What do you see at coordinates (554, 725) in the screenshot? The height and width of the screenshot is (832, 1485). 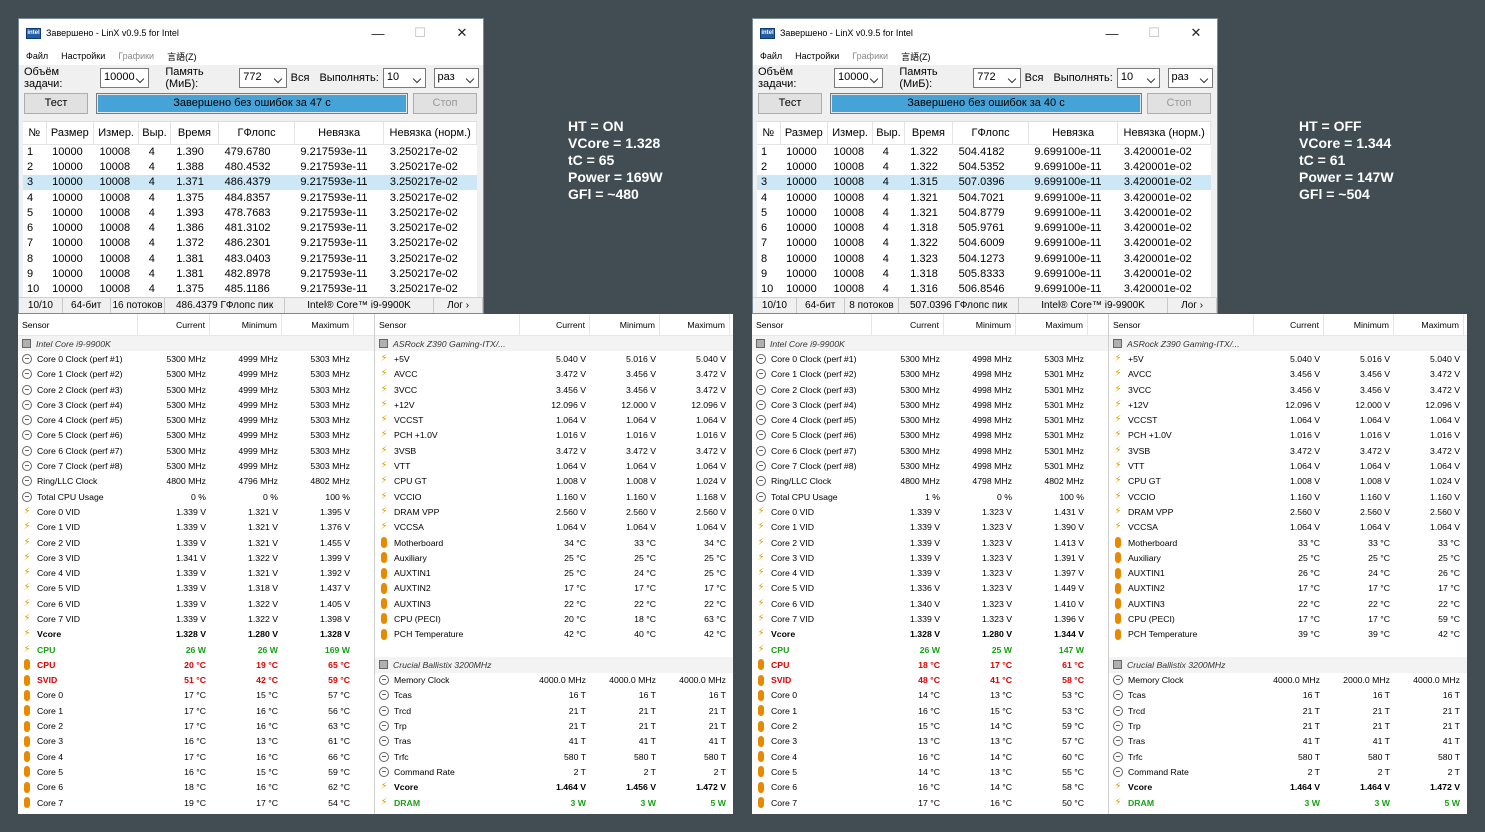 I see `sensor-row: Trp 21 T 21 T 21 T` at bounding box center [554, 725].